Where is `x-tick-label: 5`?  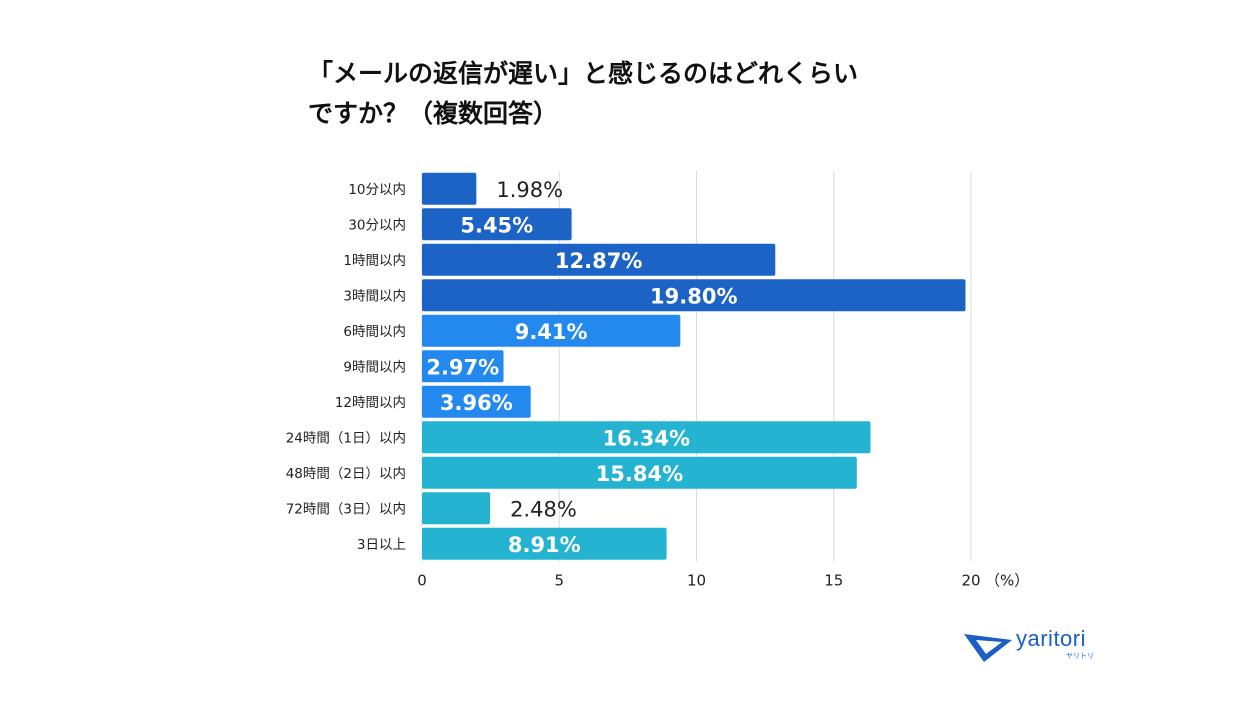 x-tick-label: 5 is located at coordinates (559, 581).